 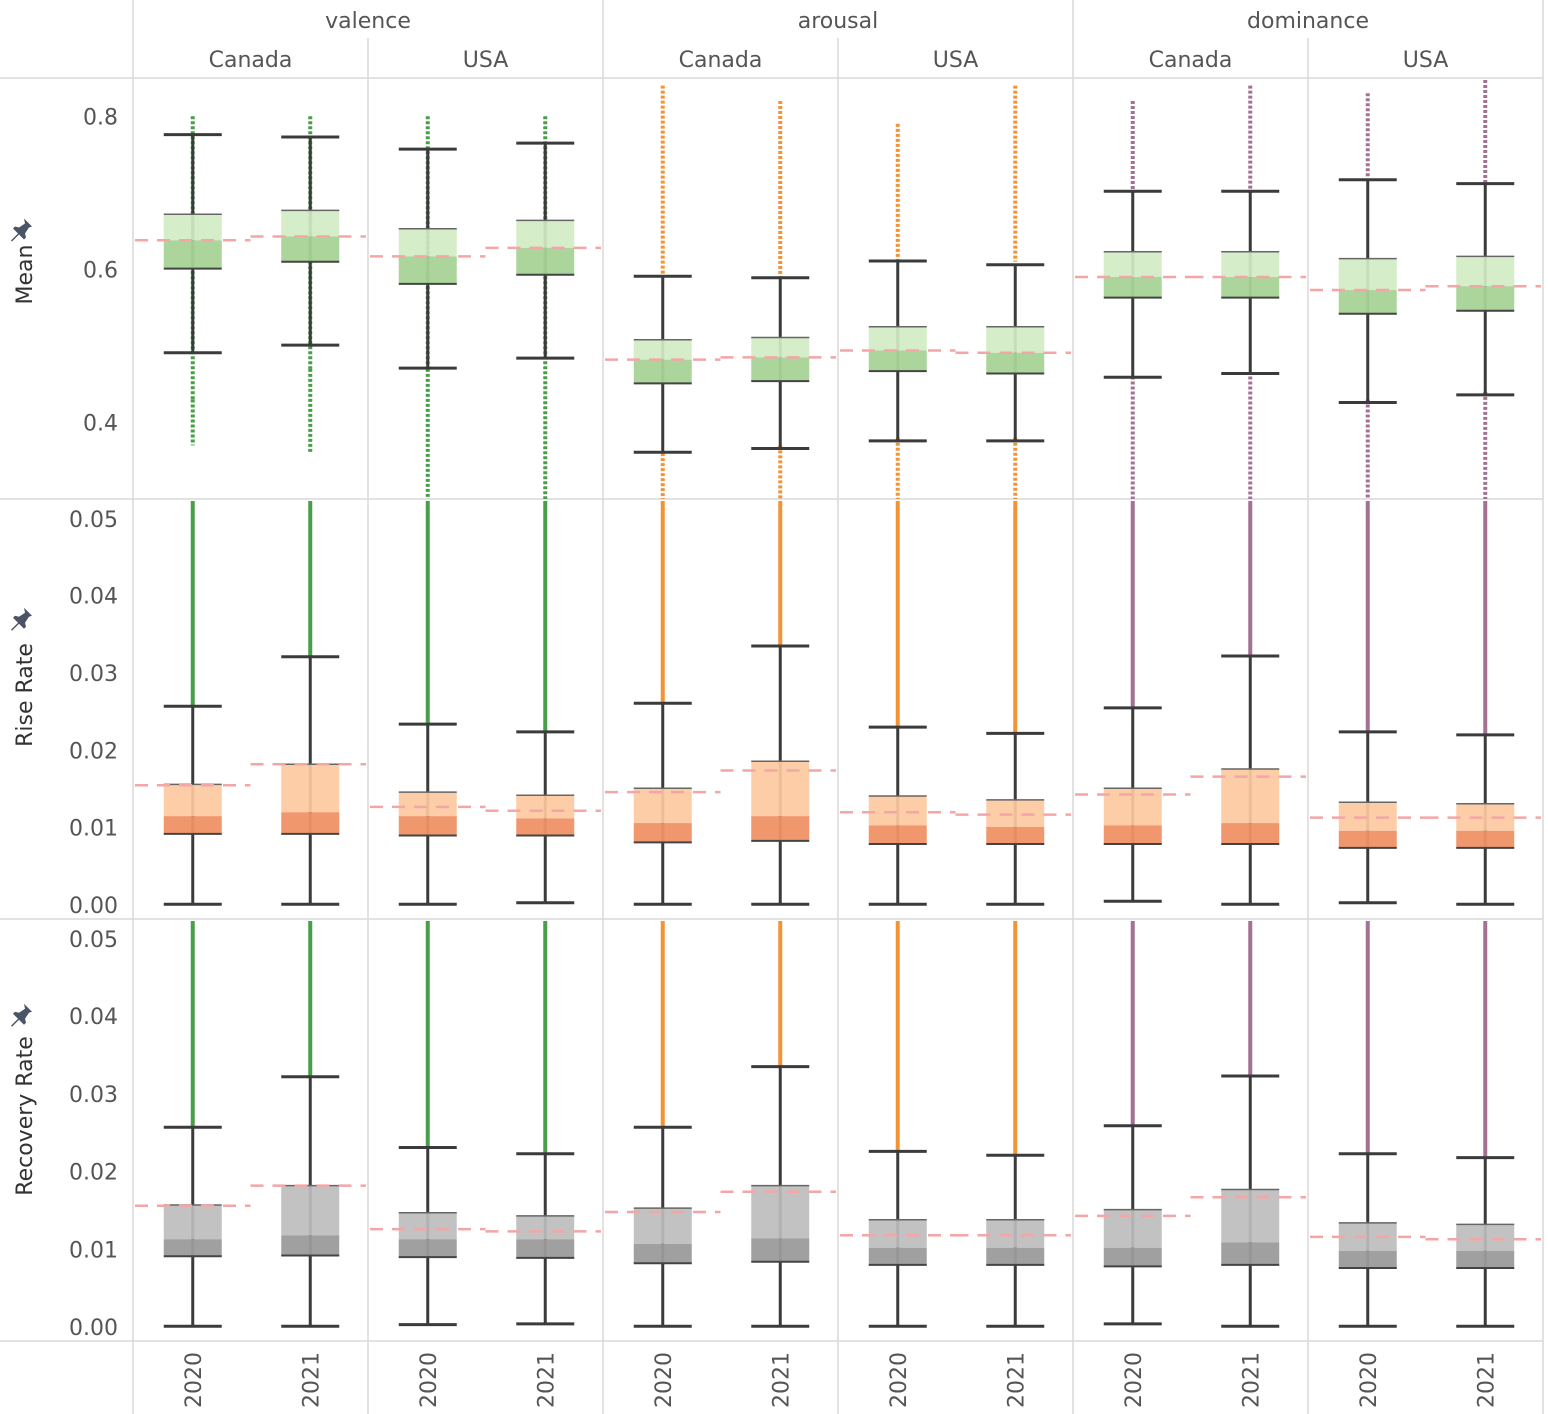 What do you see at coordinates (1308, 21) in the screenshot?
I see `dimension-header: dominance` at bounding box center [1308, 21].